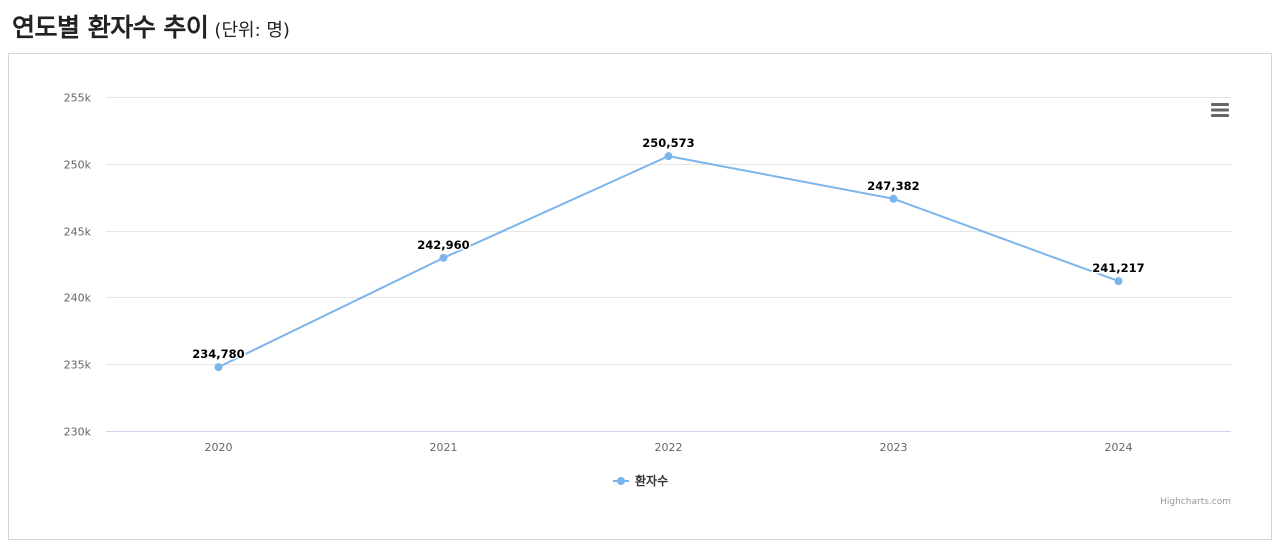 The height and width of the screenshot is (547, 1280). I want to click on x-tick-label: 2024, so click(1119, 447).